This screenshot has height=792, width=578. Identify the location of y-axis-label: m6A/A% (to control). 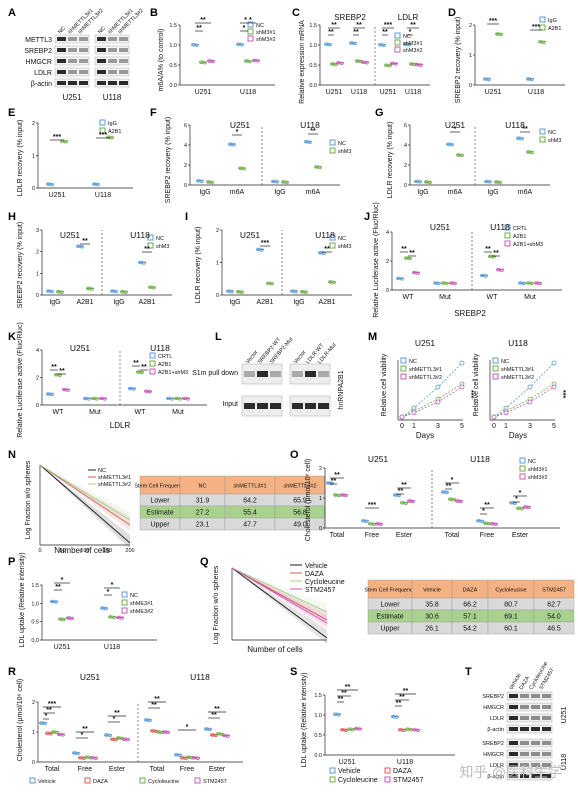
(161, 60).